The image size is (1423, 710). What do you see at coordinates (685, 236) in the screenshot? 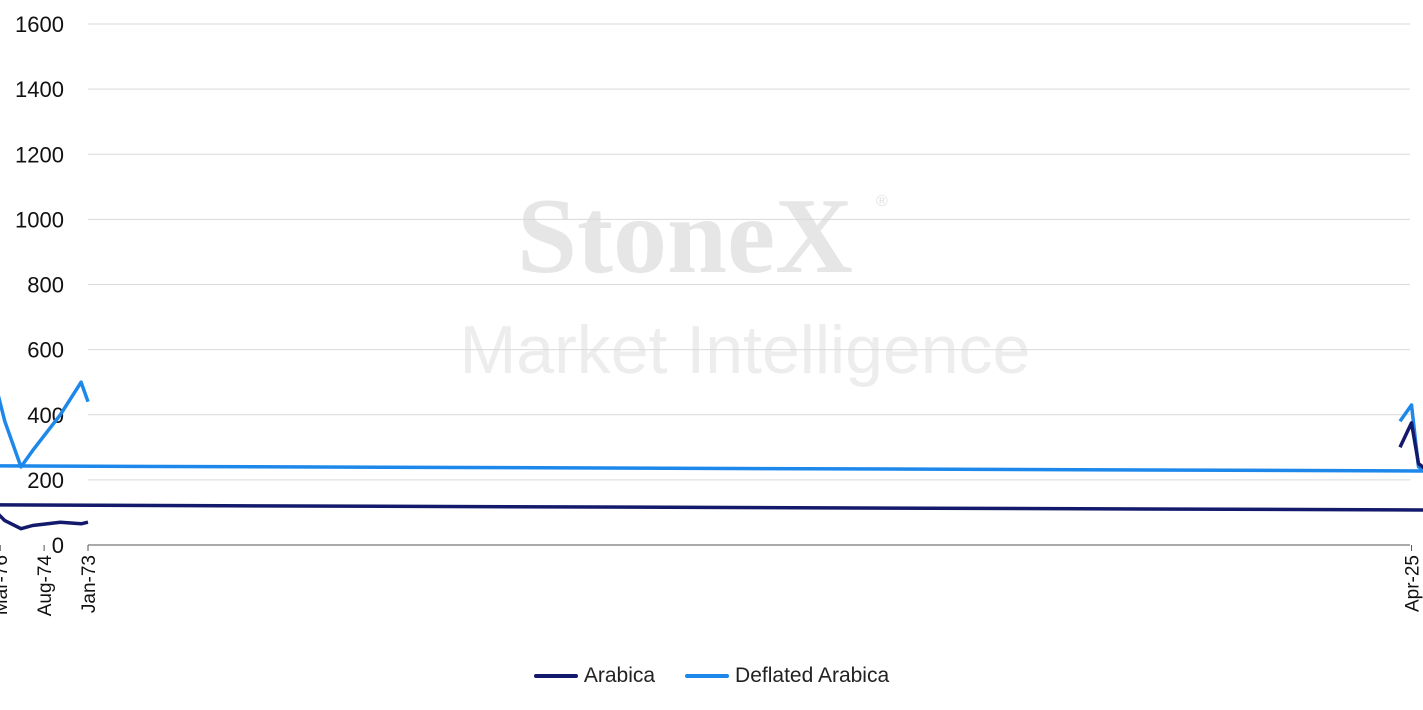
I see `watermark-brand: StoneX` at bounding box center [685, 236].